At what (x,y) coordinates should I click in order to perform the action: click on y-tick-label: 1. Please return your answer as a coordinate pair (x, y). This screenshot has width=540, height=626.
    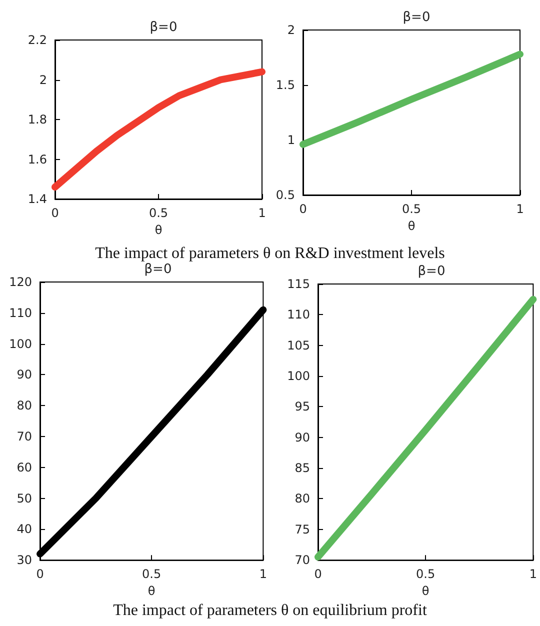
    Looking at the image, I should click on (291, 140).